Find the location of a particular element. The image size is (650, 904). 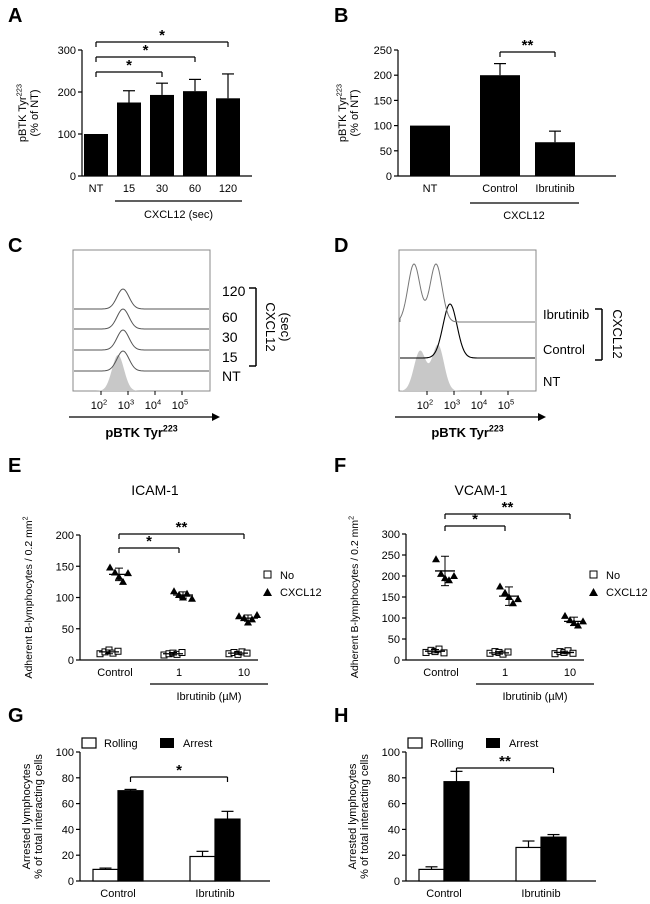

legend-marker-no is located at coordinates (593, 574).